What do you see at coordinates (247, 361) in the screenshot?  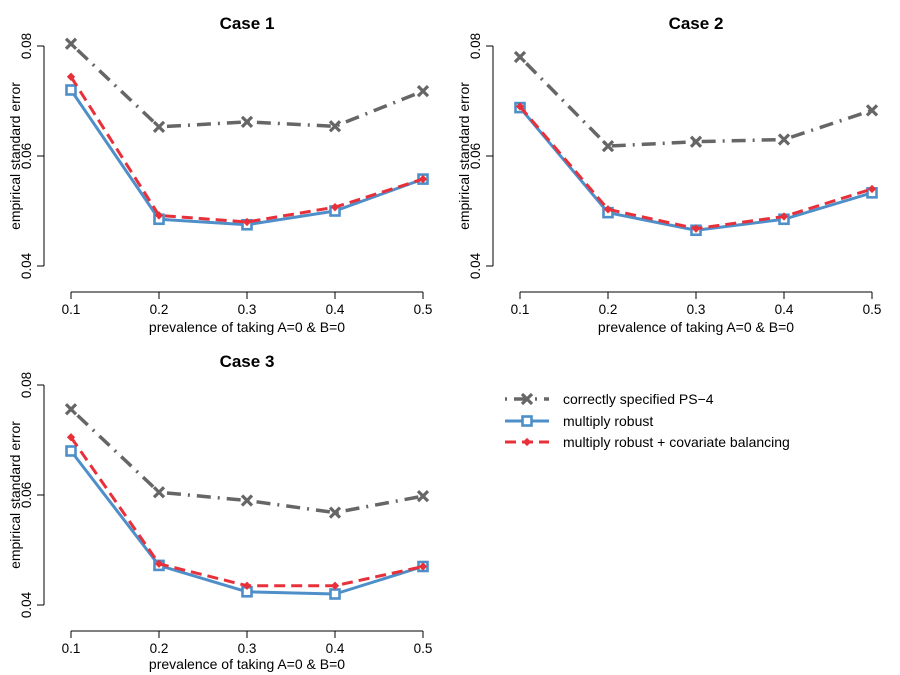 I see `chart-title: Case 3` at bounding box center [247, 361].